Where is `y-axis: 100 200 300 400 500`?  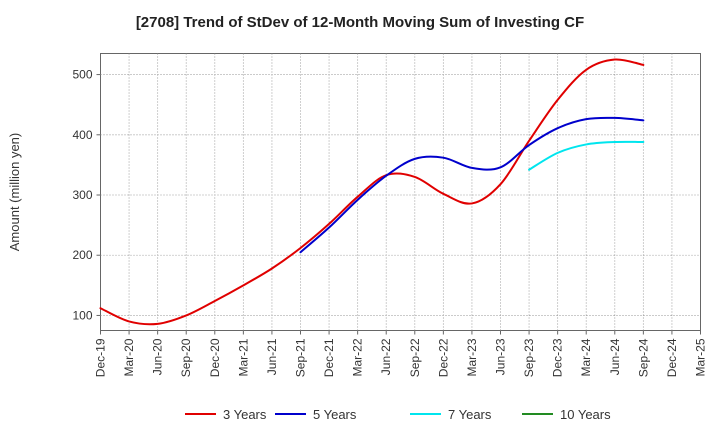 y-axis: 100 200 300 400 500 is located at coordinates (86, 195).